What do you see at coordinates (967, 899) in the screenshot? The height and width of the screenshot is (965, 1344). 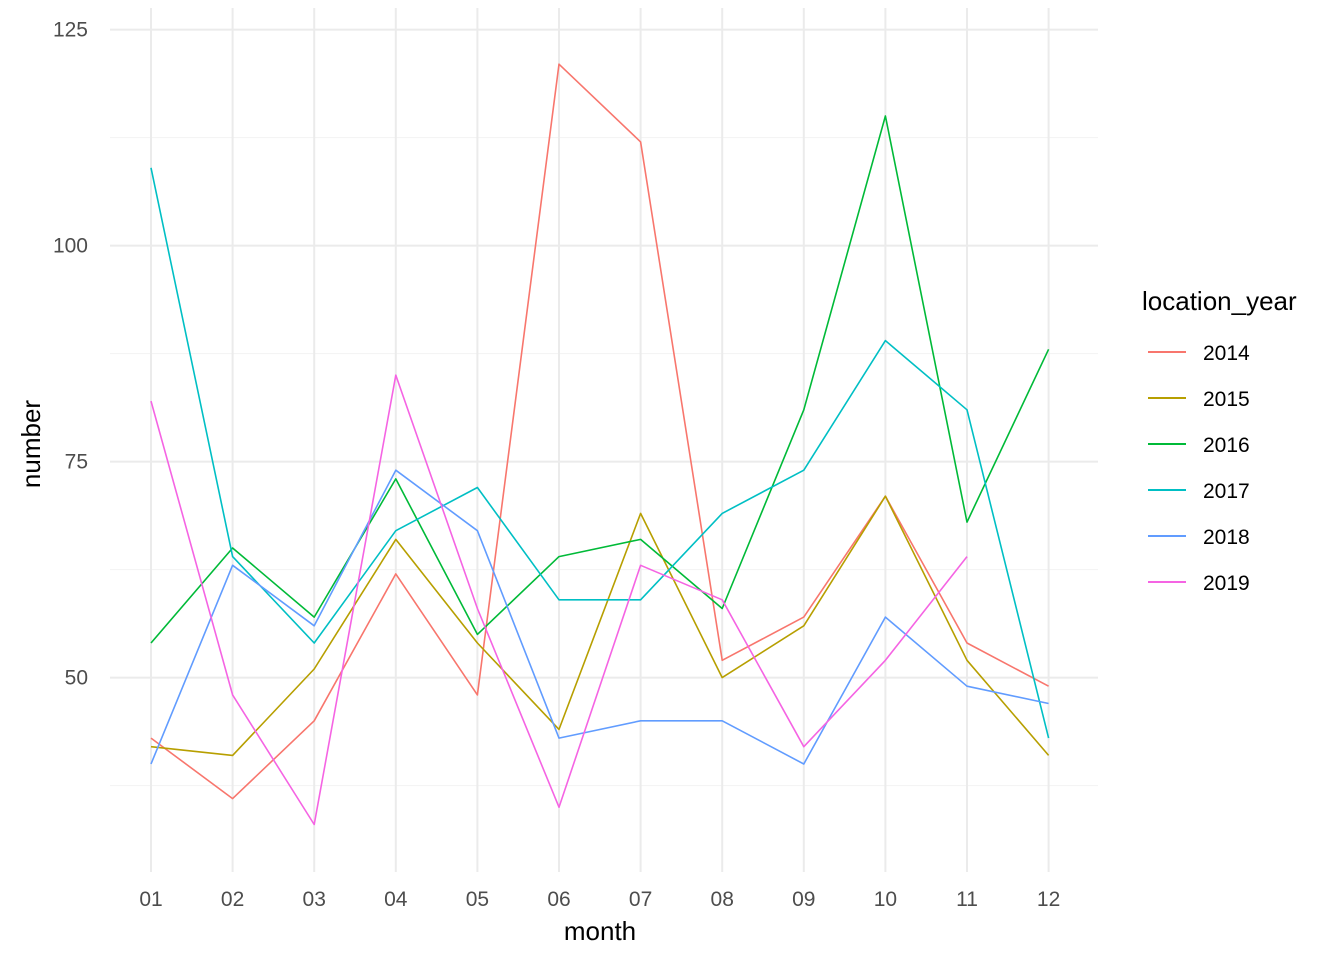 I see `x-tick-label-11: 11` at bounding box center [967, 899].